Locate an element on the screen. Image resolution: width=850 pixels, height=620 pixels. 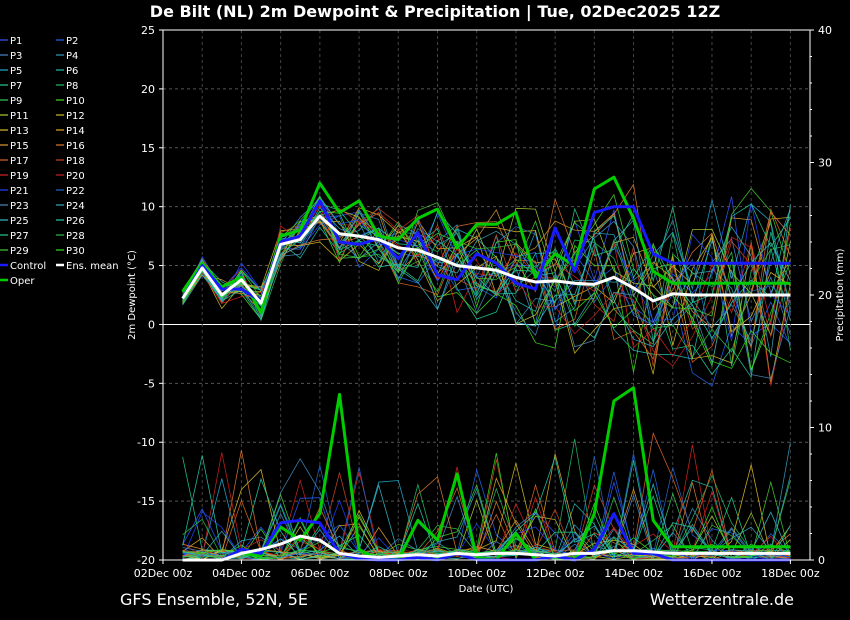
legend-label: P15 is located at coordinates (19, 146).